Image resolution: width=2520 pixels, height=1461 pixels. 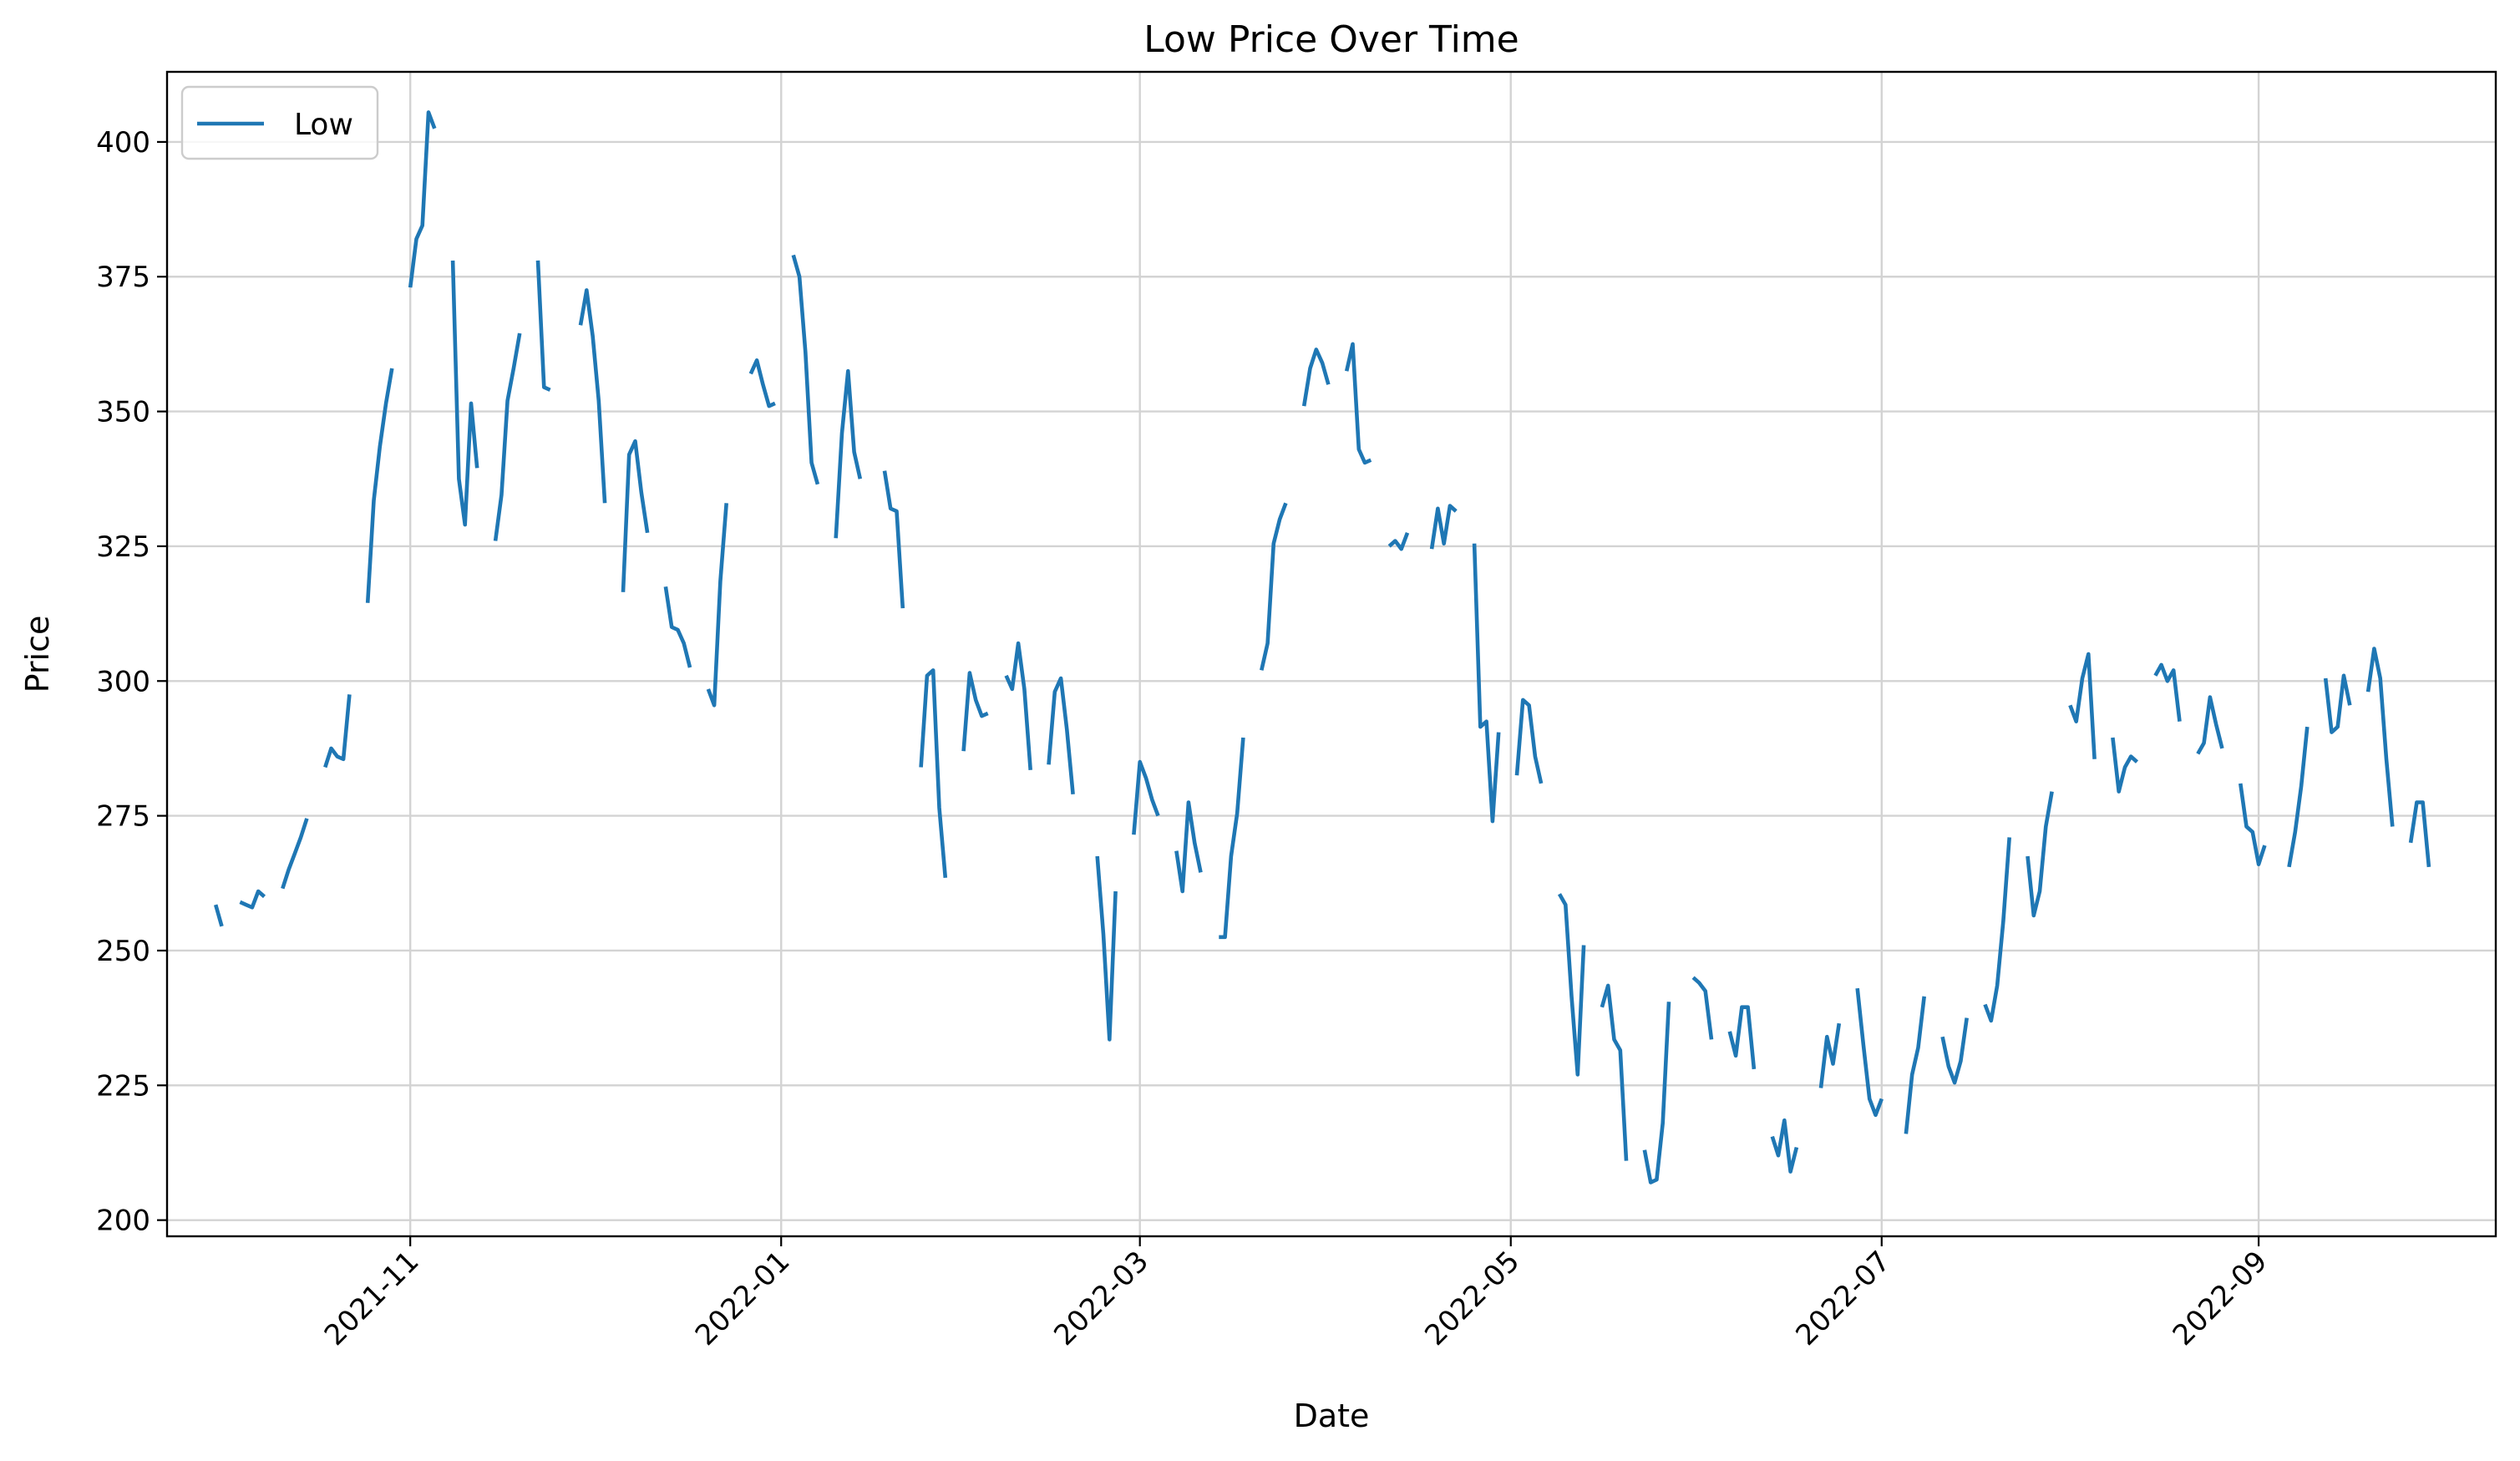 What do you see at coordinates (37, 654) in the screenshot?
I see `y-axis-label: Price` at bounding box center [37, 654].